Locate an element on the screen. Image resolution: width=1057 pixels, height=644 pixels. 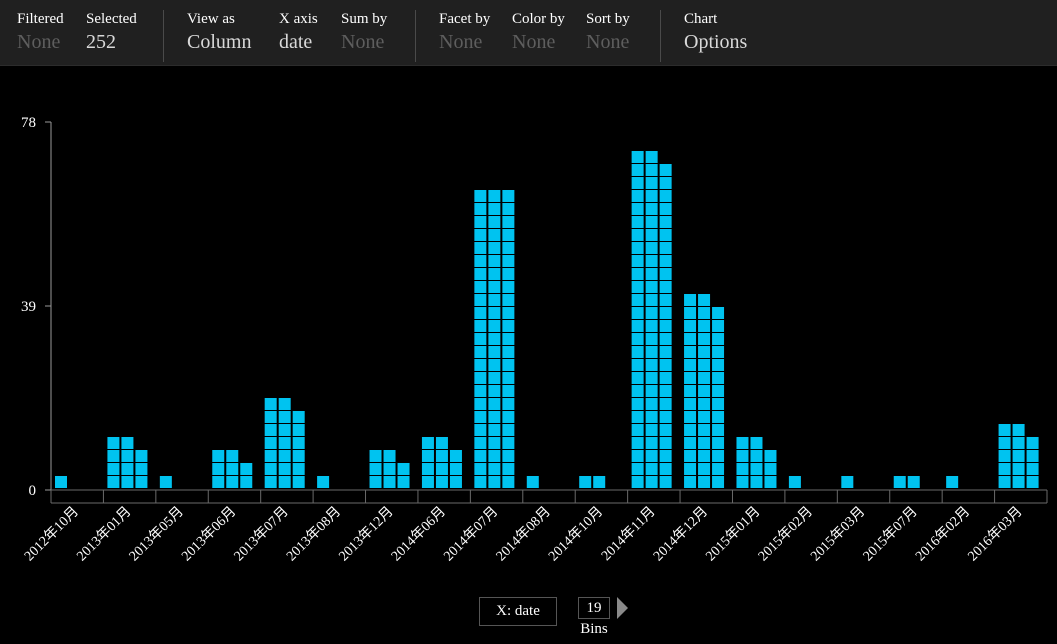
facet-by-label: Facet by is located at coordinates (465, 19).